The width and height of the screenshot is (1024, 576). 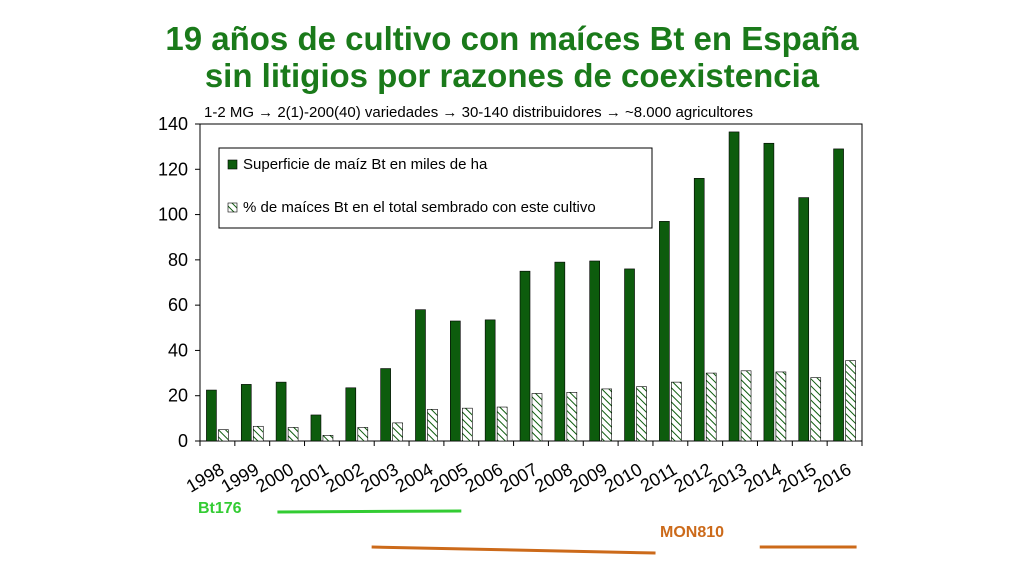 I want to click on bar-percent-2013, so click(x=746, y=406).